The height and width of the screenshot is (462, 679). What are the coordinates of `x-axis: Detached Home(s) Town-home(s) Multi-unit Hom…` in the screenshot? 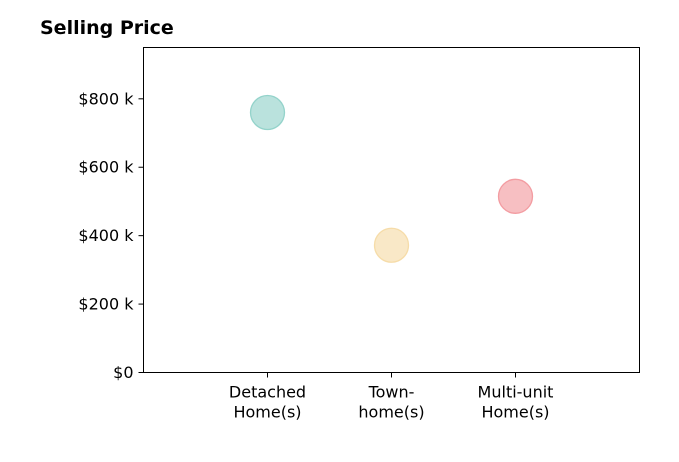 It's located at (391, 397).